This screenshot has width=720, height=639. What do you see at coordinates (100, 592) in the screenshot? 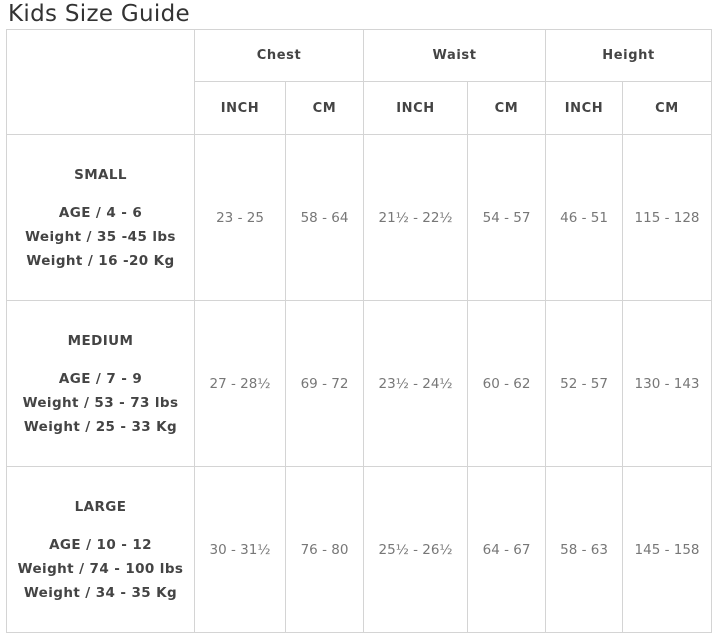
I see `weight-kg: Weight / 34 - 35 Kg` at bounding box center [100, 592].